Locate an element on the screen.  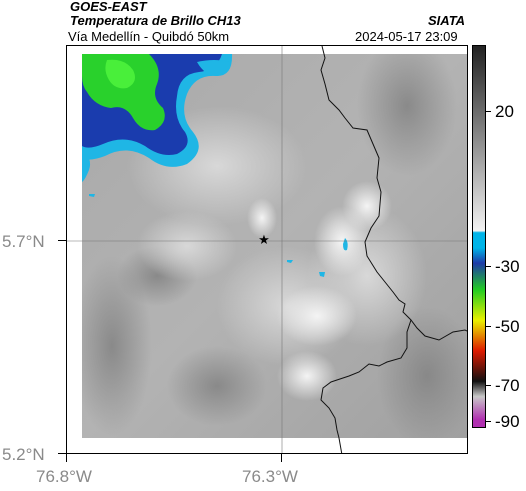
temperature-colorbar is located at coordinates (479, 236).